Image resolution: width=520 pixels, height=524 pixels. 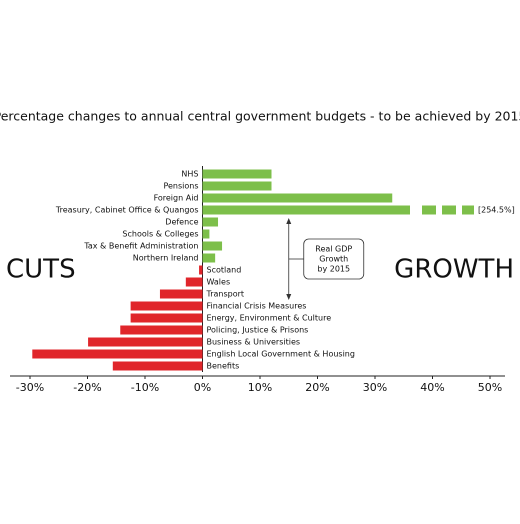 What do you see at coordinates (189, 174) in the screenshot?
I see `category-label: NHS` at bounding box center [189, 174].